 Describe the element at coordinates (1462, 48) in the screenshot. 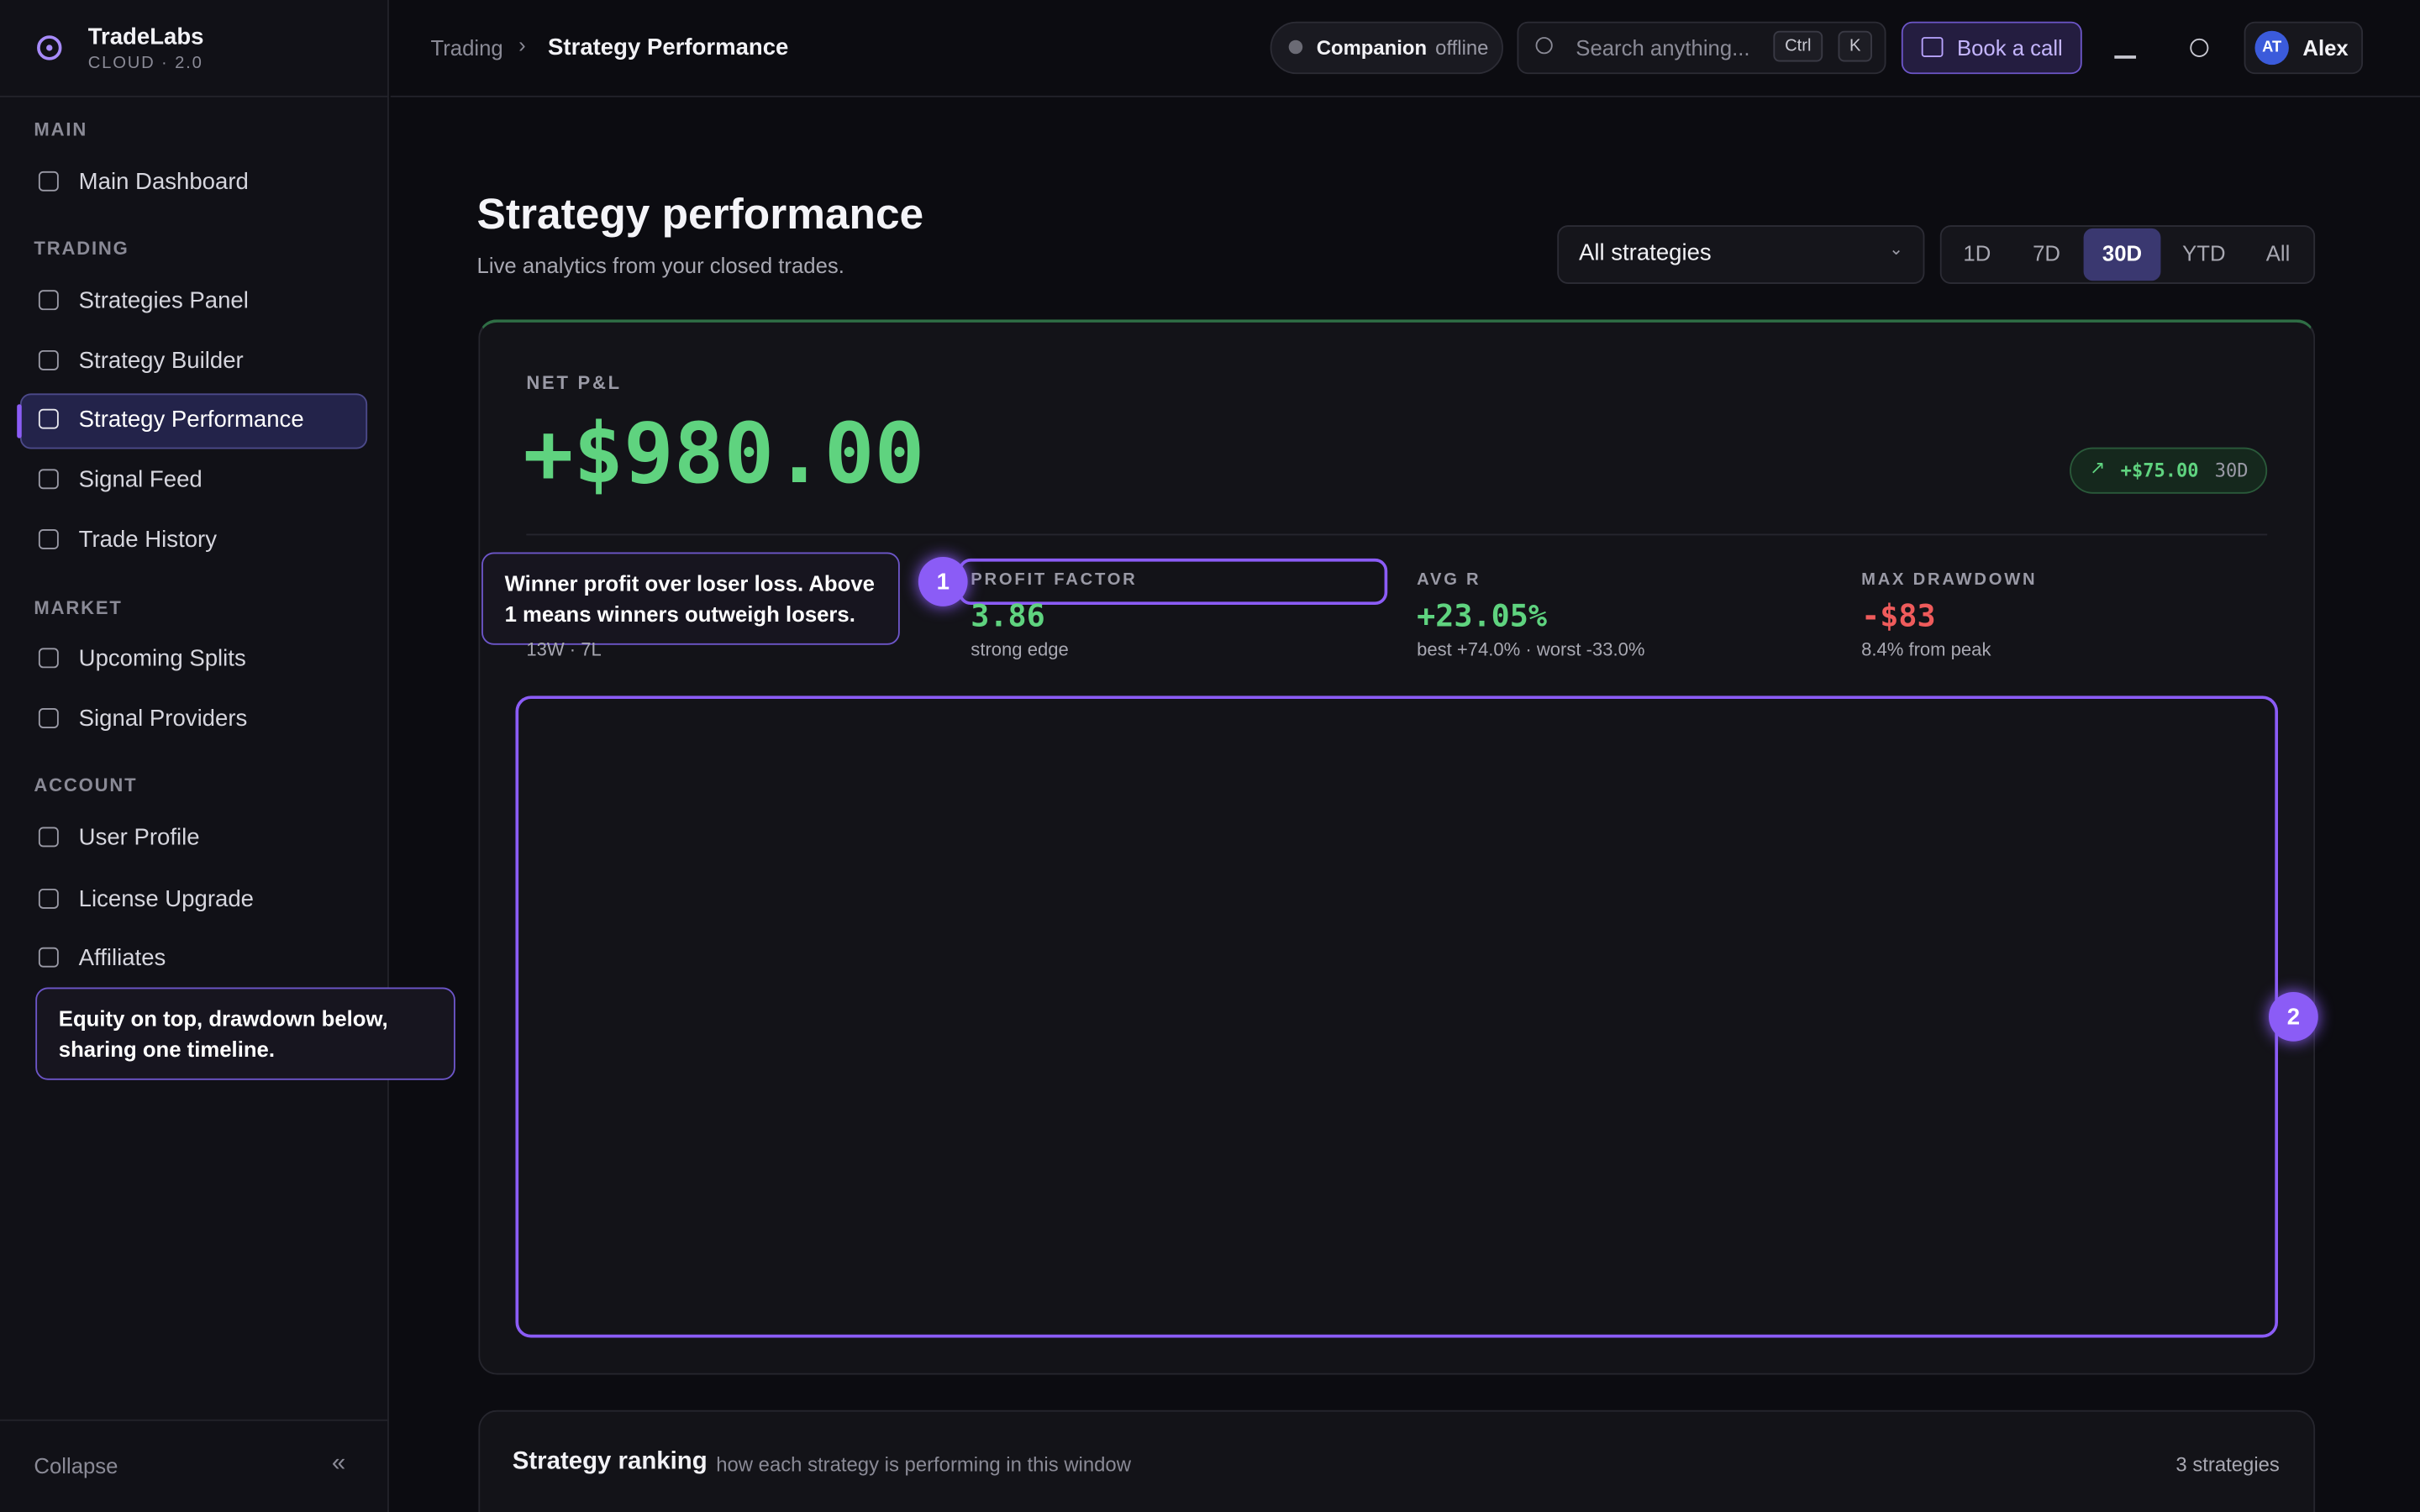

I see `companion-status: offline` at that location.